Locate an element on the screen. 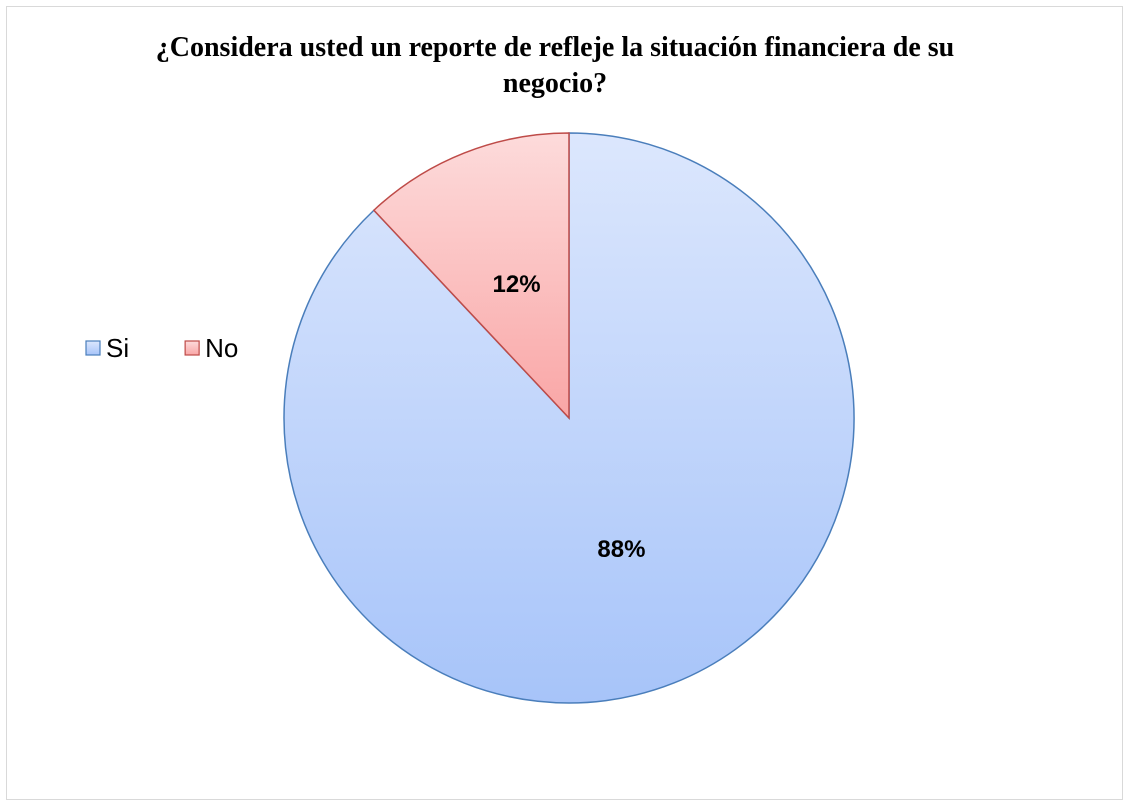 The width and height of the screenshot is (1129, 805). pie-slice is located at coordinates (471, 276).